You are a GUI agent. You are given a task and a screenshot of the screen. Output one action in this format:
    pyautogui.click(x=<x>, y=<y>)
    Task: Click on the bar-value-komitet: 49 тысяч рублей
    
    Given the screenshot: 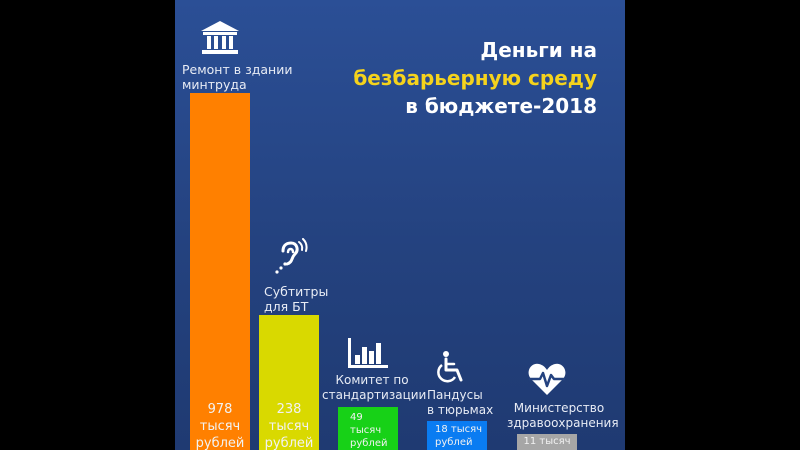 What is the action you would take?
    pyautogui.click(x=369, y=430)
    